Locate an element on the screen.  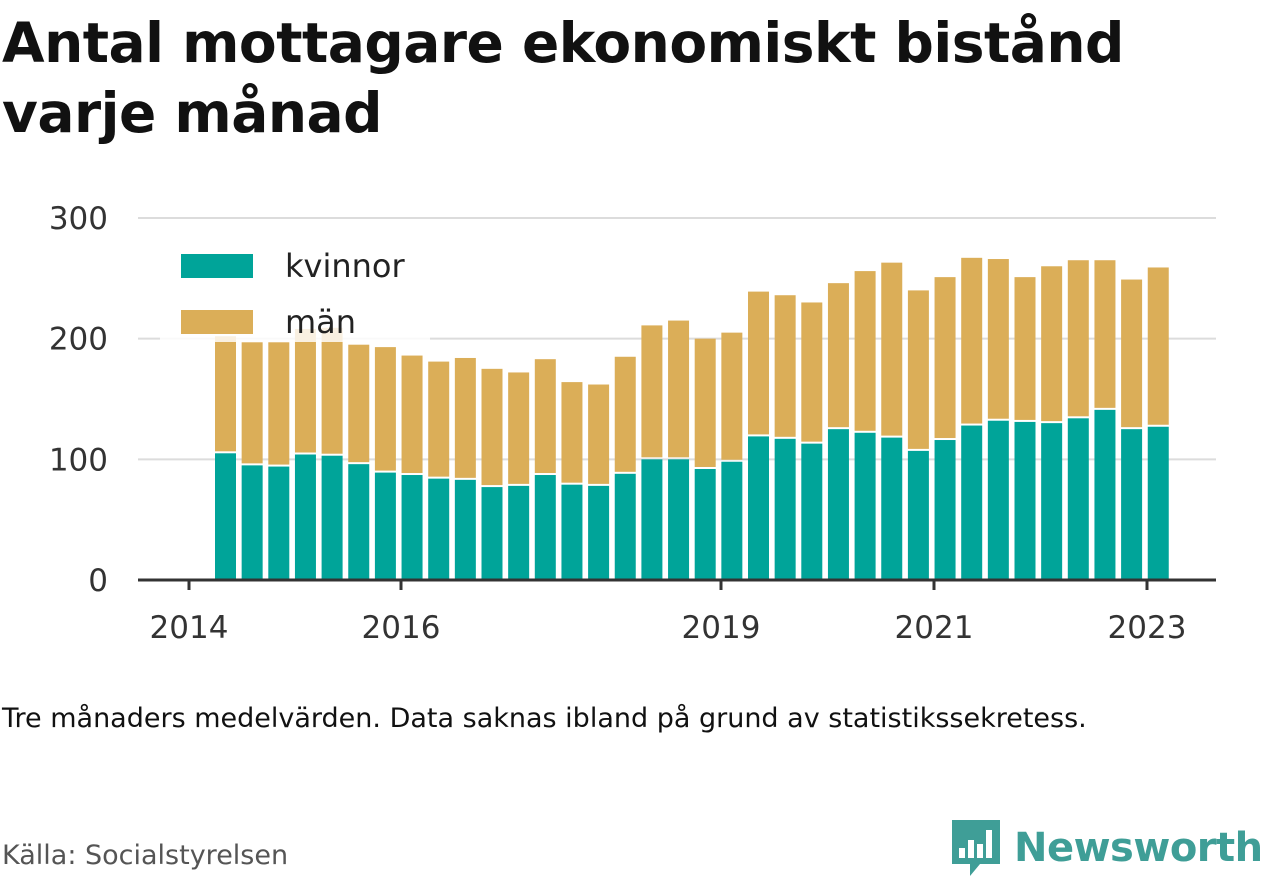
legend-swatch-kvinnor is located at coordinates (217, 266).